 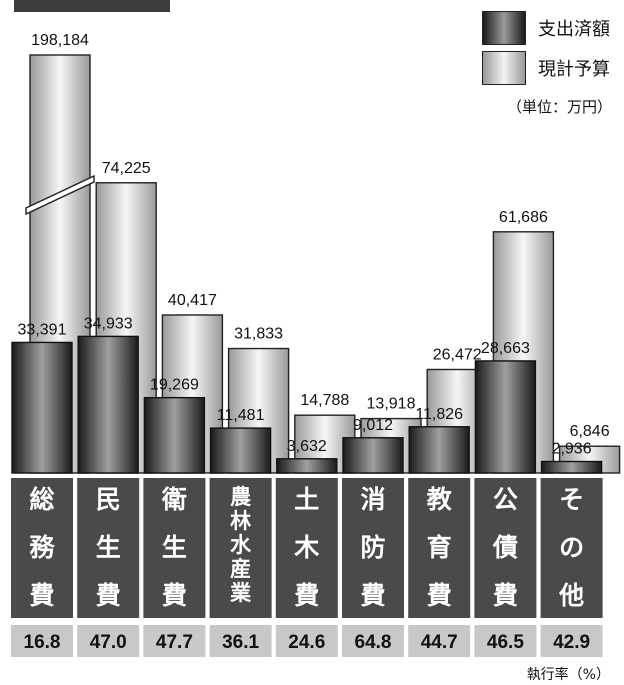 What do you see at coordinates (240, 497) in the screenshot?
I see `category-label-char: 農` at bounding box center [240, 497].